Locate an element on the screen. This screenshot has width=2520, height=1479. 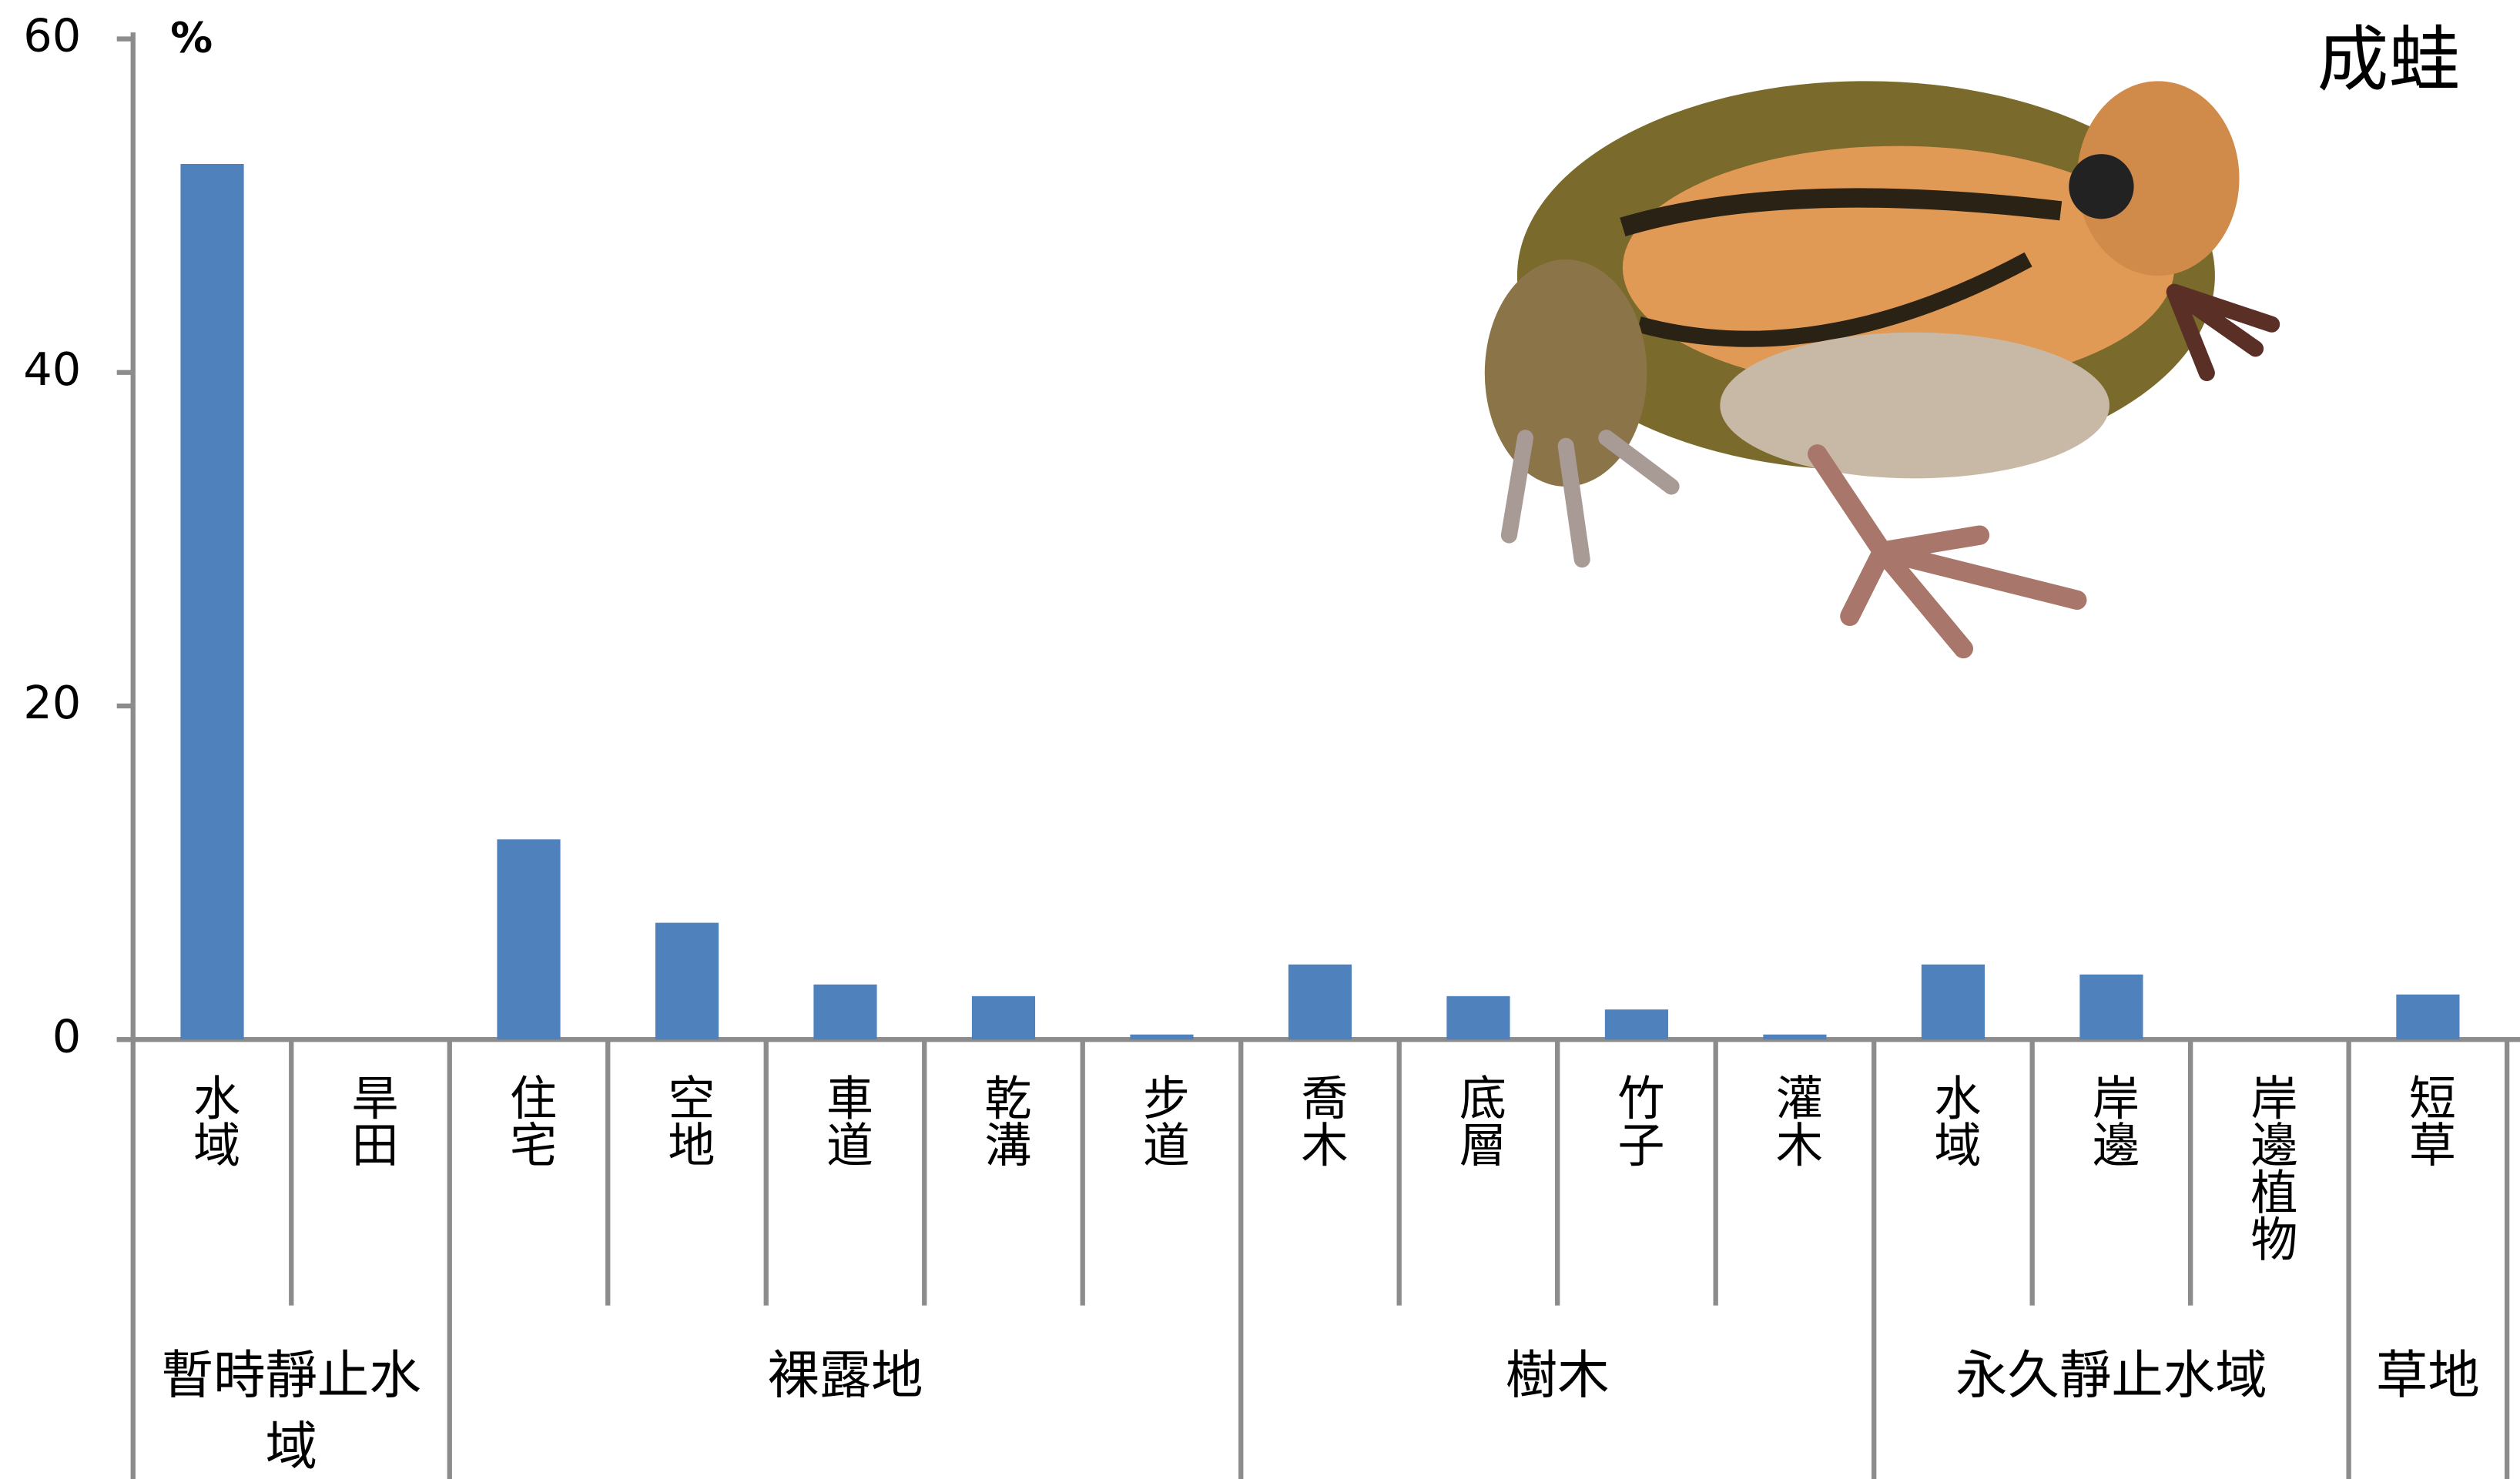
group-label: 樹木 is located at coordinates (1558, 1375).